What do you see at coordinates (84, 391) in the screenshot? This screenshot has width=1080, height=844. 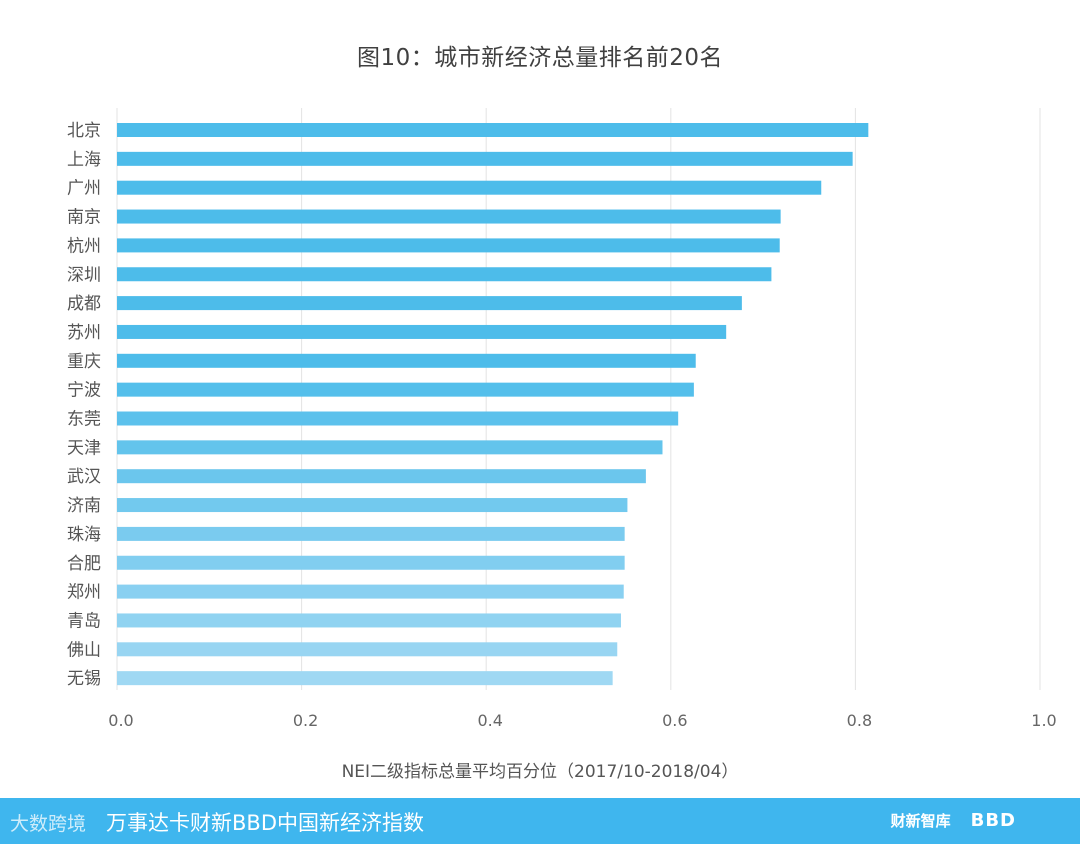 I see `category-label: 宁波` at bounding box center [84, 391].